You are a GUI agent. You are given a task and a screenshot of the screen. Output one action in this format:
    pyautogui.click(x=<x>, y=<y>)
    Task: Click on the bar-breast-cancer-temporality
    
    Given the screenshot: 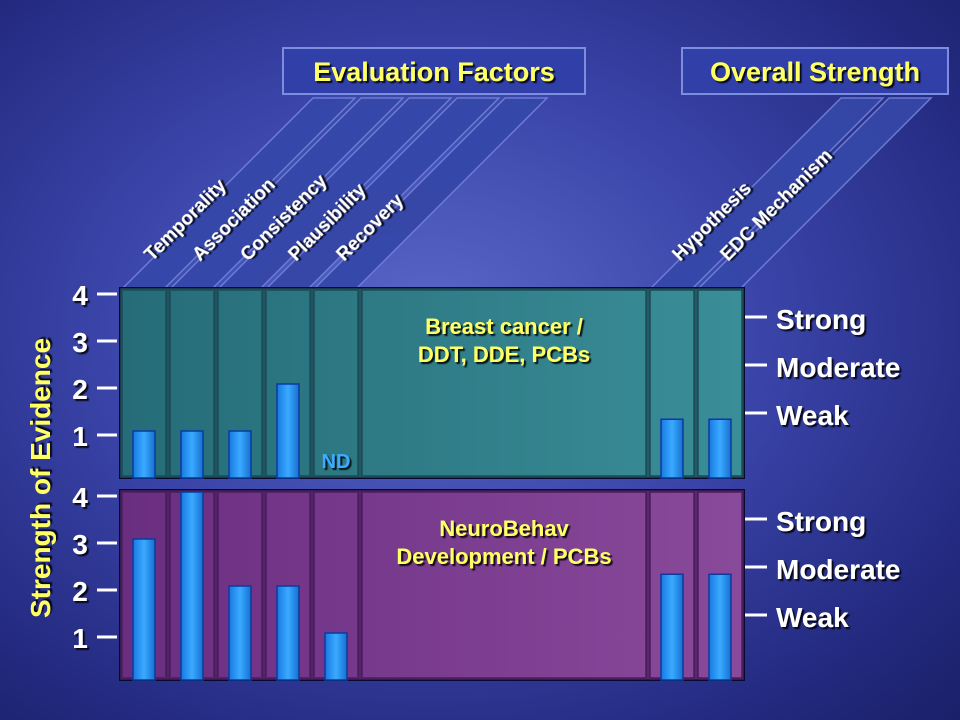 What is the action you would take?
    pyautogui.click(x=144, y=454)
    